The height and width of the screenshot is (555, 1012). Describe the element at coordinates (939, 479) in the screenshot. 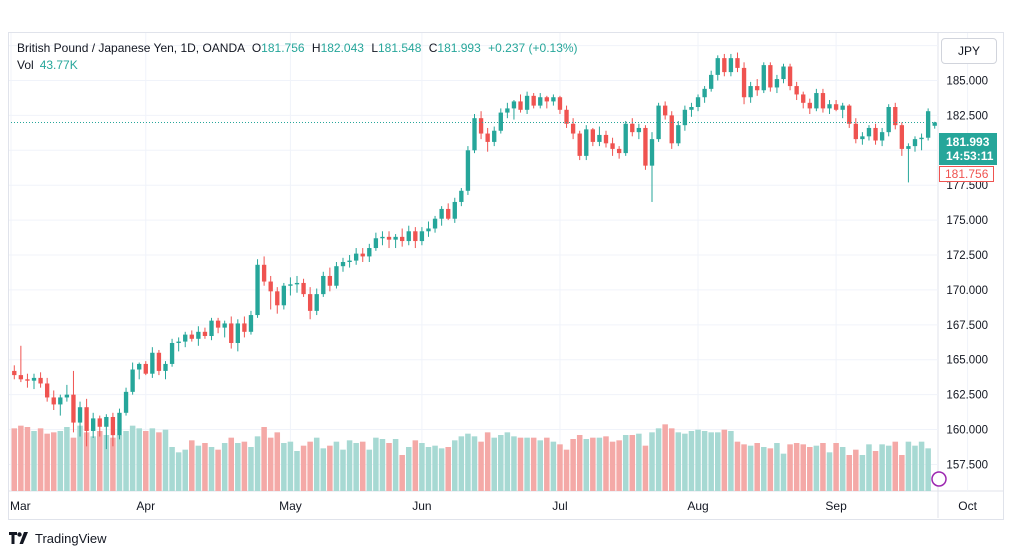

I see `settings-badge-icon` at that location.